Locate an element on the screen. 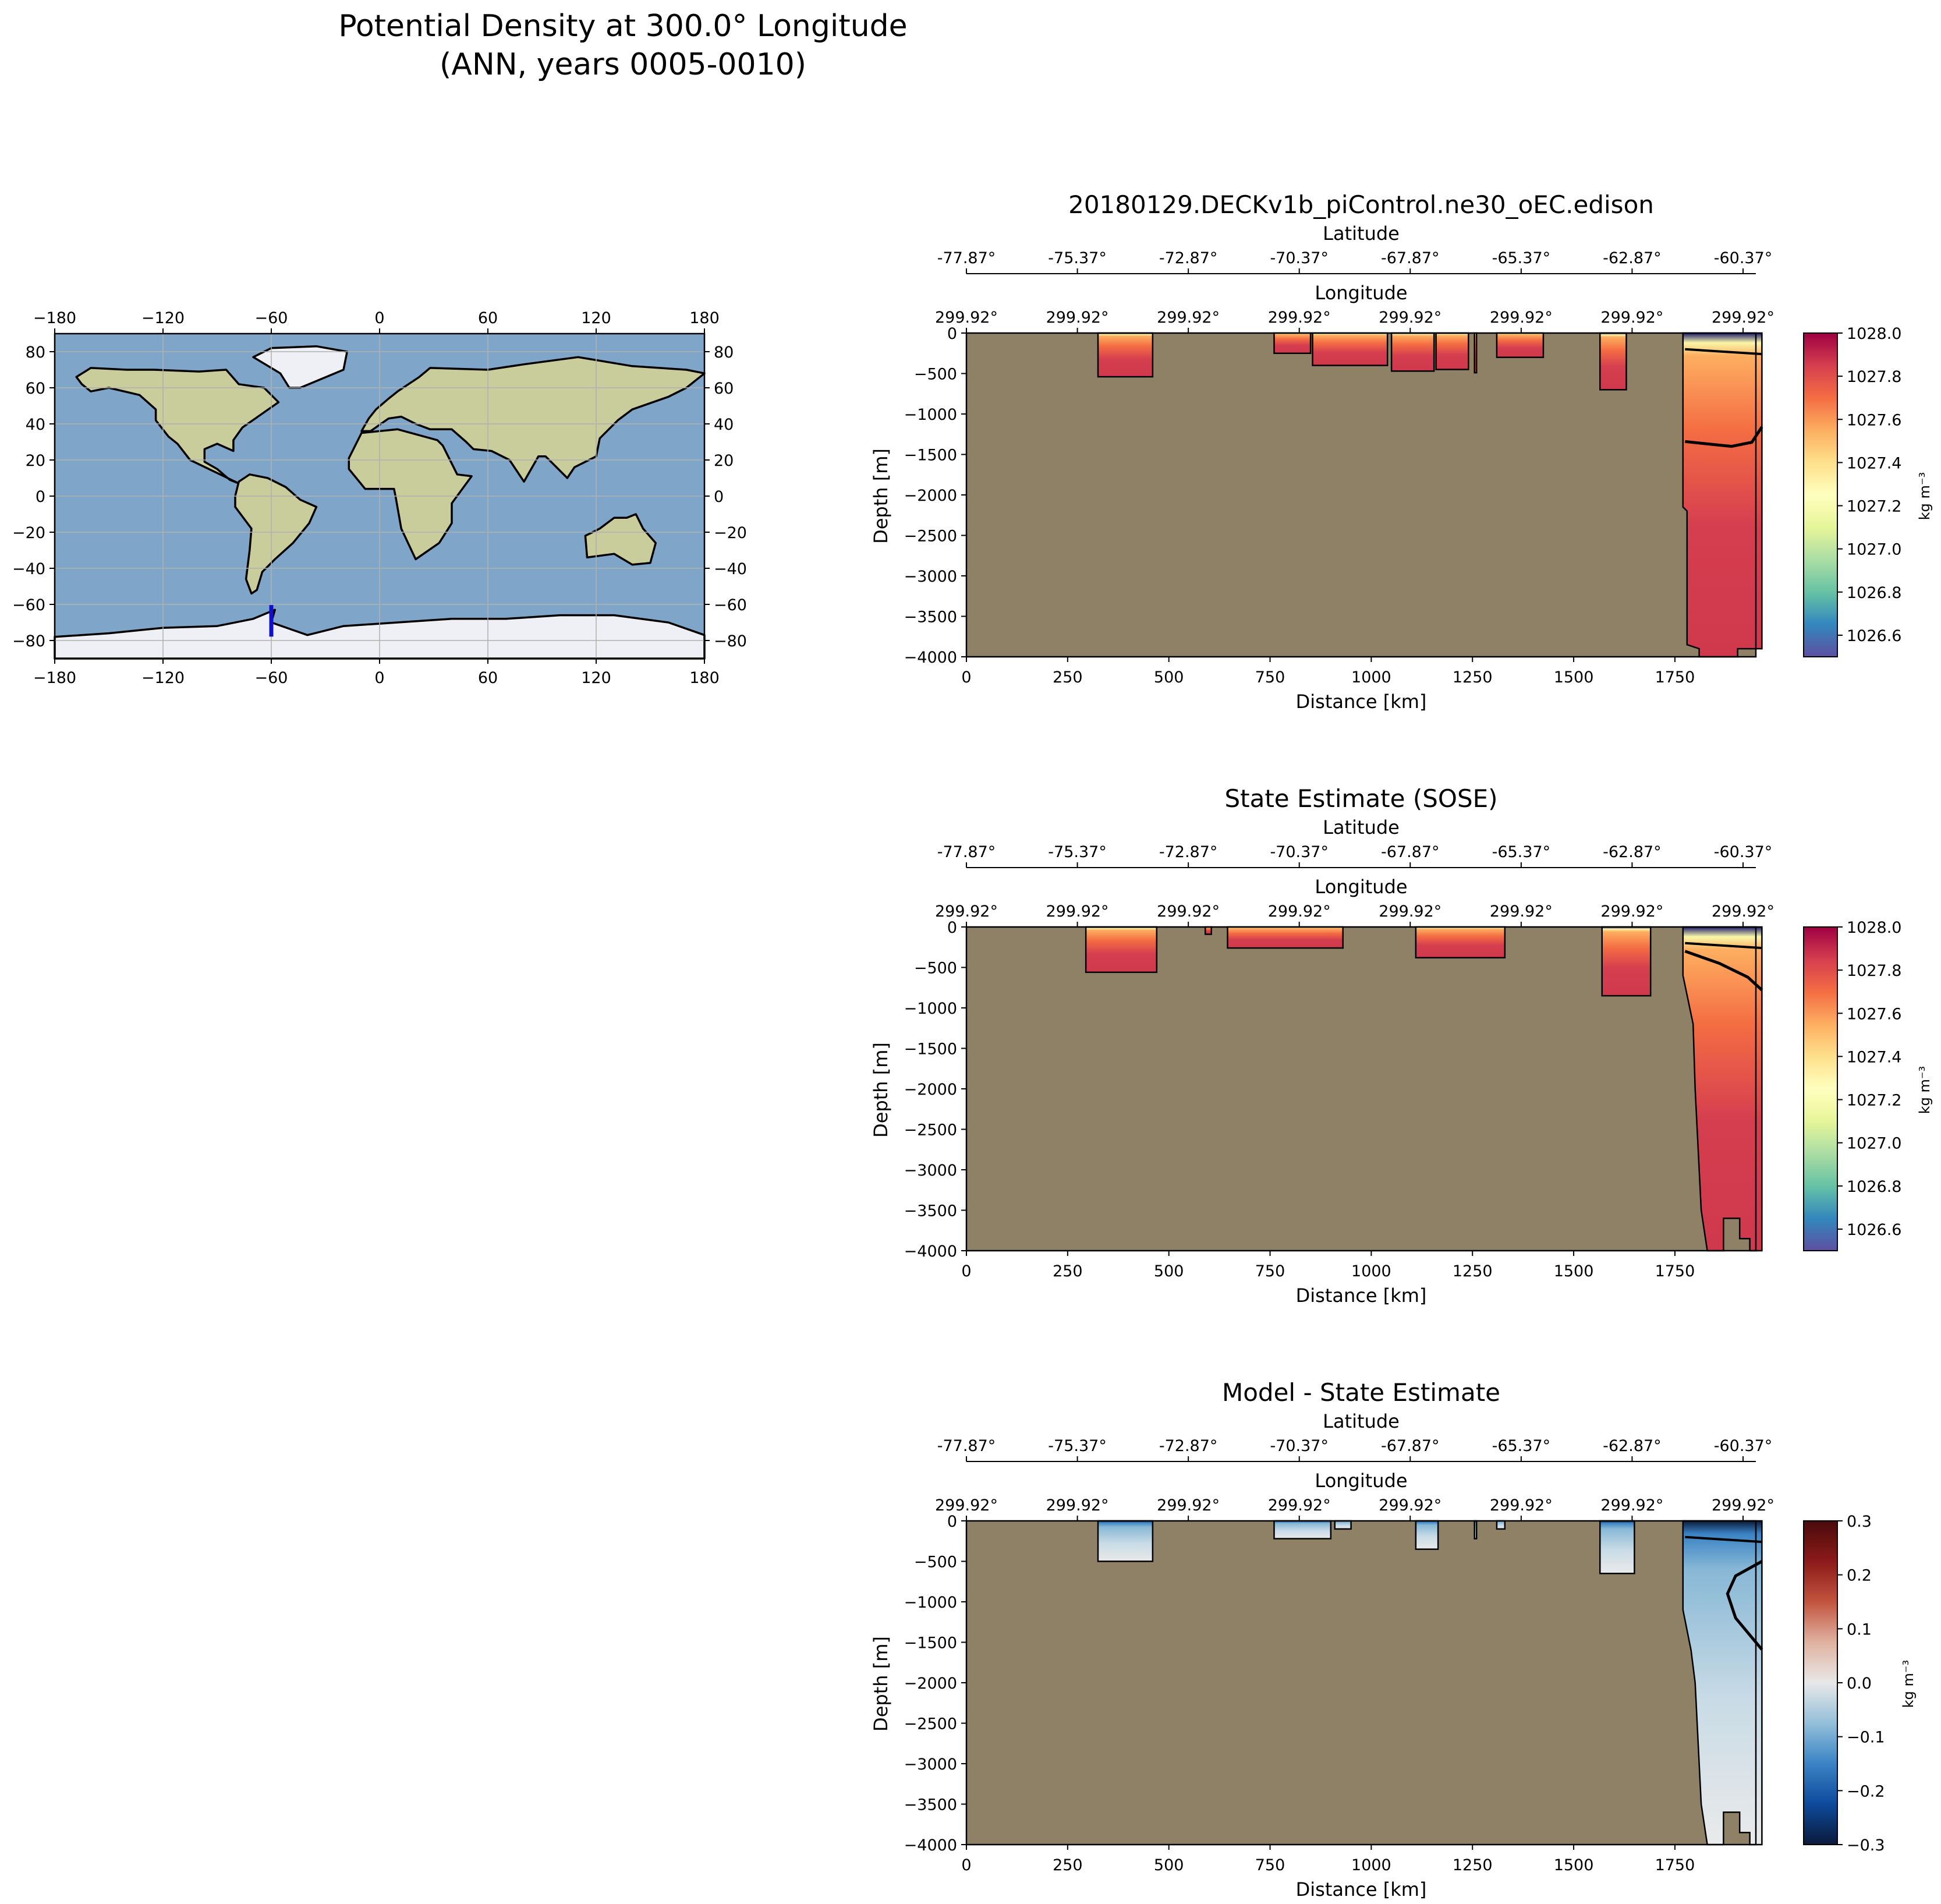 The height and width of the screenshot is (1904, 1941). lat-tick-label: -67.87° is located at coordinates (1410, 852).